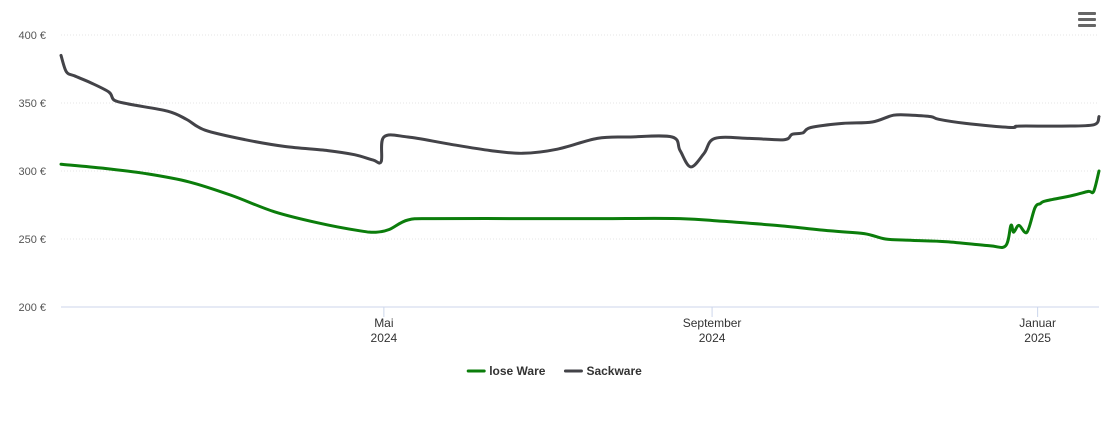  Describe the element at coordinates (712, 323) in the screenshot. I see `x-tick-label-month: September` at that location.